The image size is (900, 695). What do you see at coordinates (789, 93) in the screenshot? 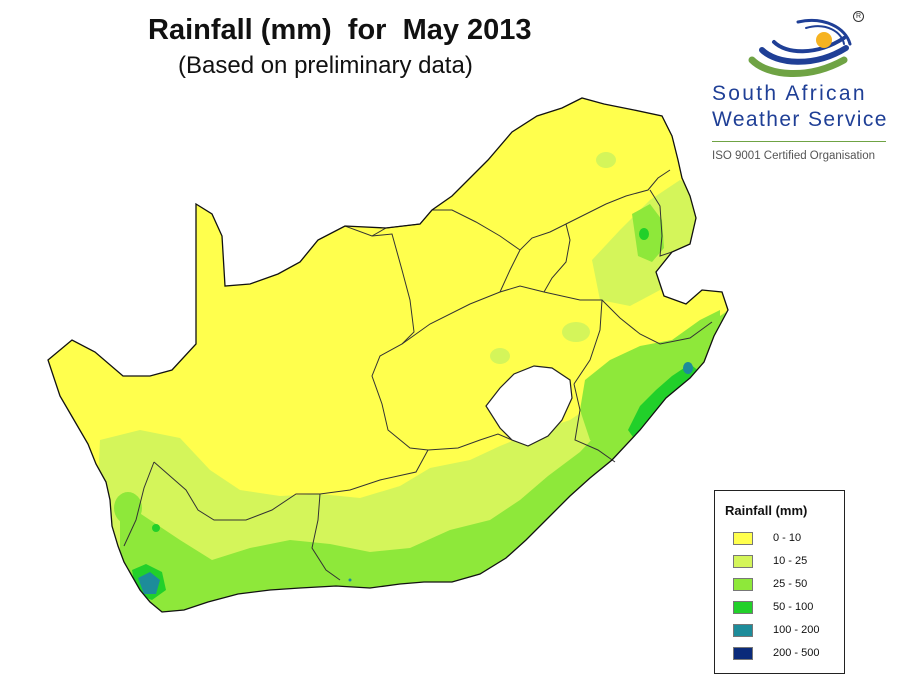
I see `logo-text-line1: South African` at bounding box center [789, 93].